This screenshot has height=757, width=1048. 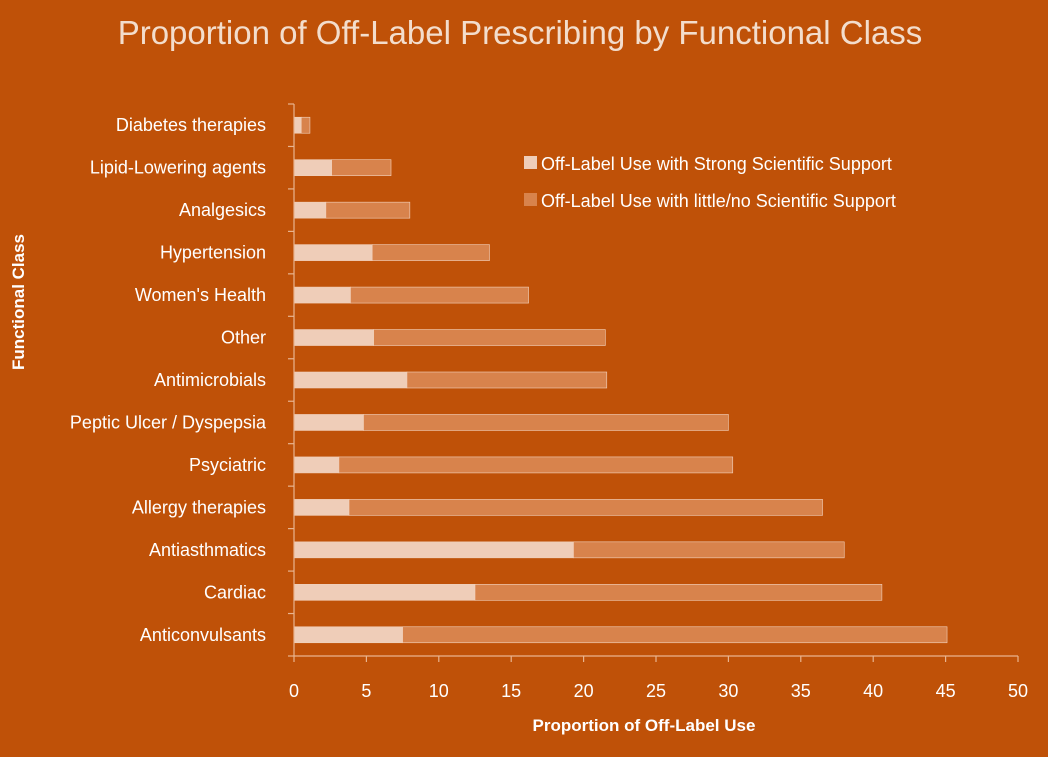 I want to click on x-tick-label: 15, so click(x=511, y=691).